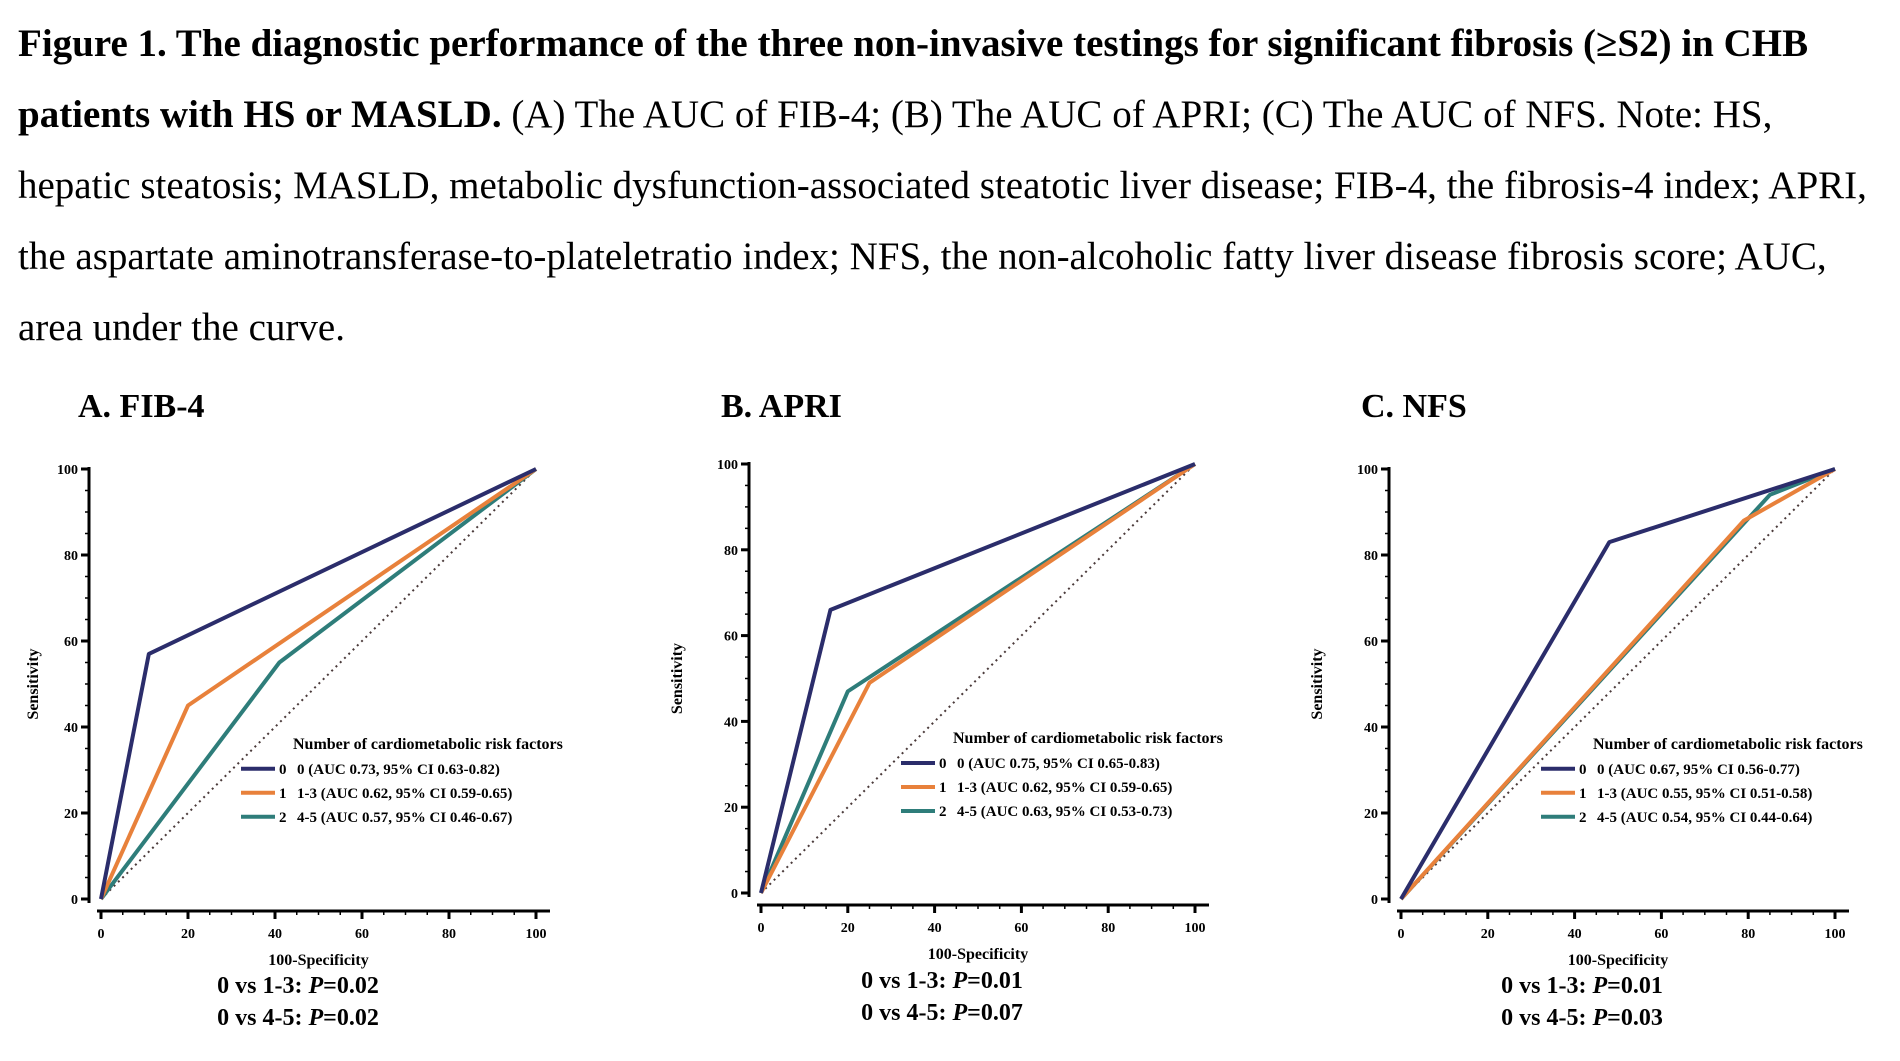 The width and height of the screenshot is (1900, 1061). What do you see at coordinates (1064, 812) in the screenshot?
I see `legend-entry: 4-5 (AUC 0.63, 95% CI 0.53-0.73)` at bounding box center [1064, 812].